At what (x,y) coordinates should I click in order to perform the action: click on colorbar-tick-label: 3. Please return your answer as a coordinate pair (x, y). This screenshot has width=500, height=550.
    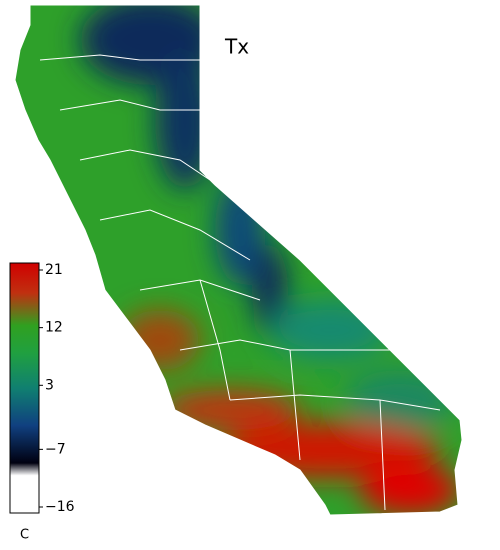
    Looking at the image, I should click on (49, 385).